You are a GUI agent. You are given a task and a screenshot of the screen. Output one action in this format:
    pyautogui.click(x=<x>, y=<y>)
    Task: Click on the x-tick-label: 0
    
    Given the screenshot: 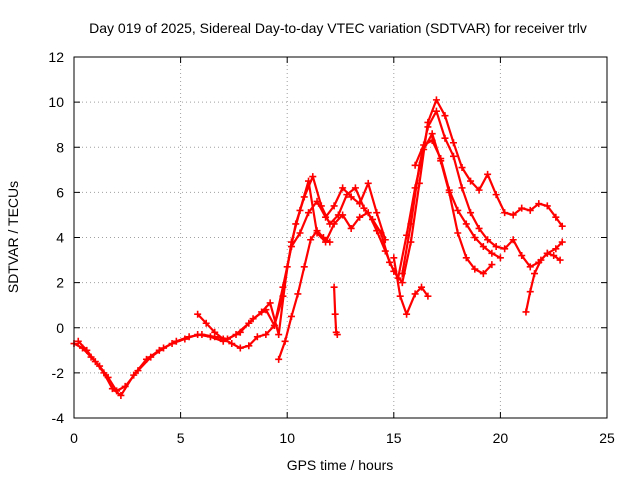 What is the action you would take?
    pyautogui.click(x=74, y=438)
    